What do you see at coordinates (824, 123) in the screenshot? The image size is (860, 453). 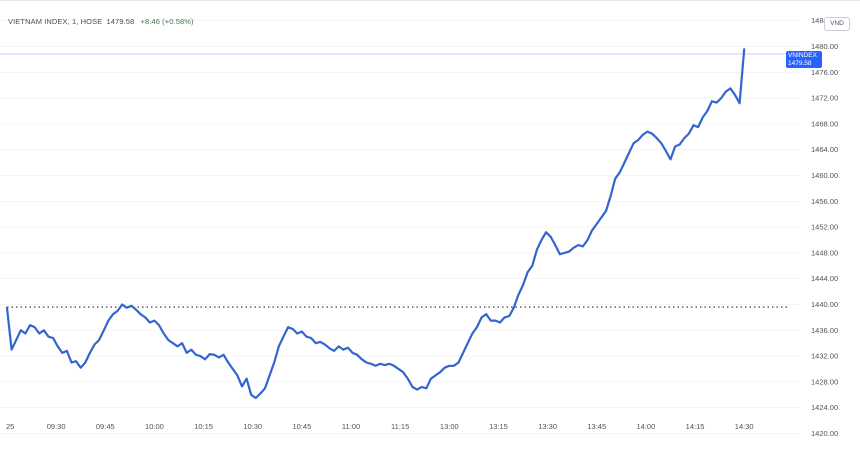 I see `y-tick-label: 1468.00` at bounding box center [824, 123].